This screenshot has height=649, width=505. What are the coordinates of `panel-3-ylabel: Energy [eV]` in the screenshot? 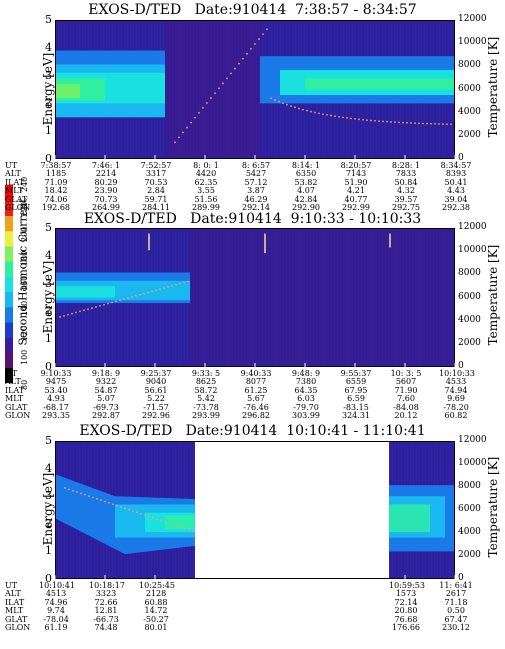 It's located at (48, 509).